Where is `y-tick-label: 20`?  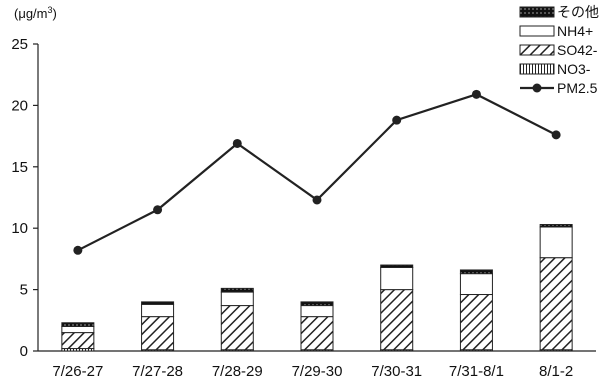 y-tick-label: 20 is located at coordinates (19, 105).